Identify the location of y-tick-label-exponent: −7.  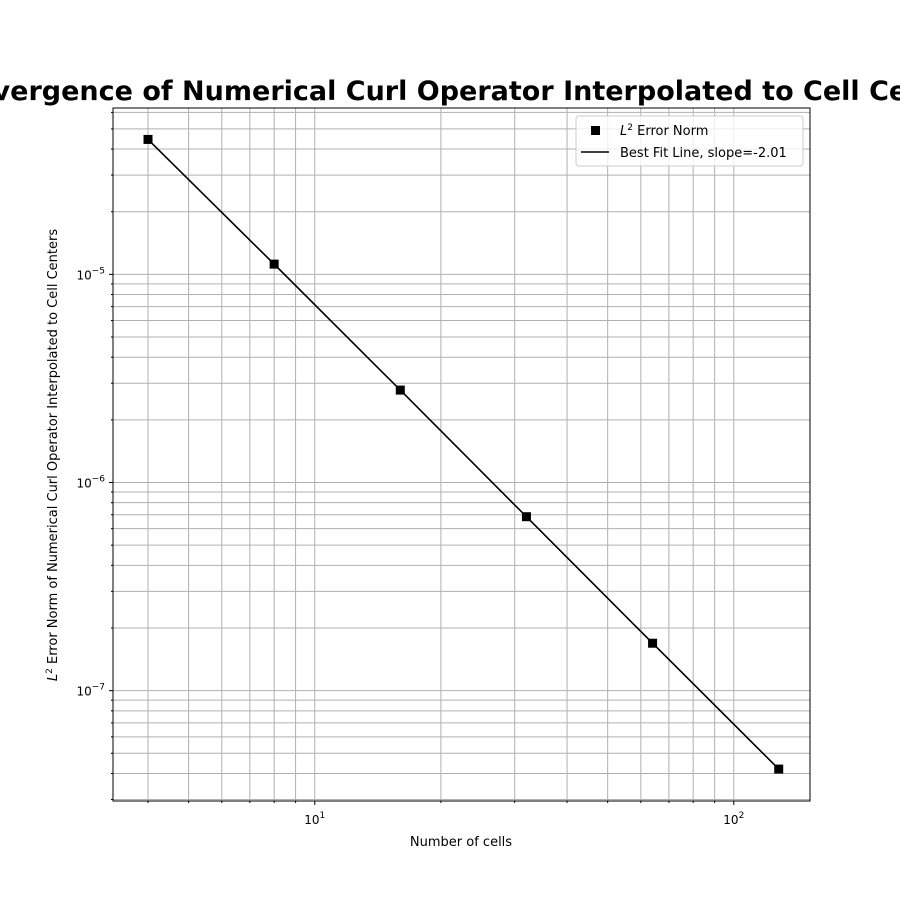
(98, 688).